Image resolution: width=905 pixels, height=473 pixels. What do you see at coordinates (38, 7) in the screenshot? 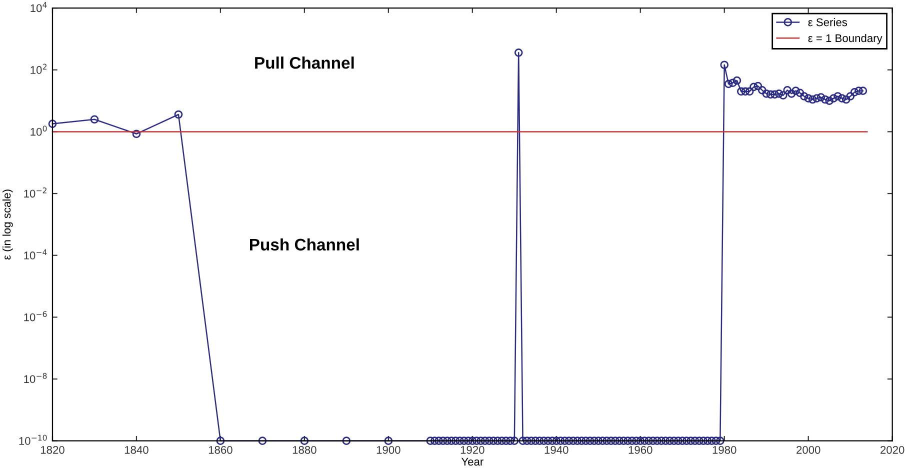
I see `y-tick-label: 10$^{4}$` at bounding box center [38, 7].